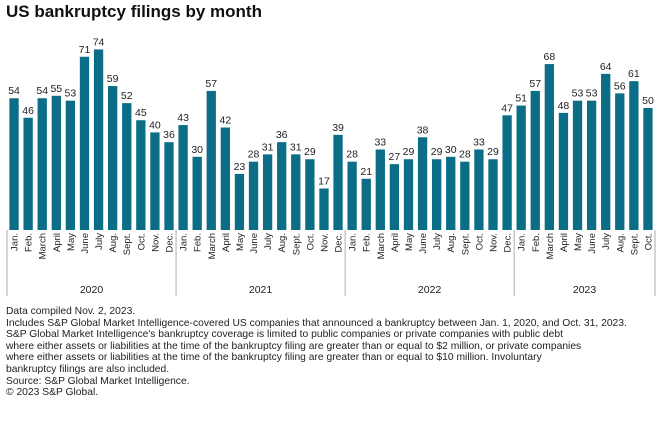 The image size is (665, 422). What do you see at coordinates (134, 11) in the screenshot?
I see `chart-title: US bankruptcy filings by month` at bounding box center [134, 11].